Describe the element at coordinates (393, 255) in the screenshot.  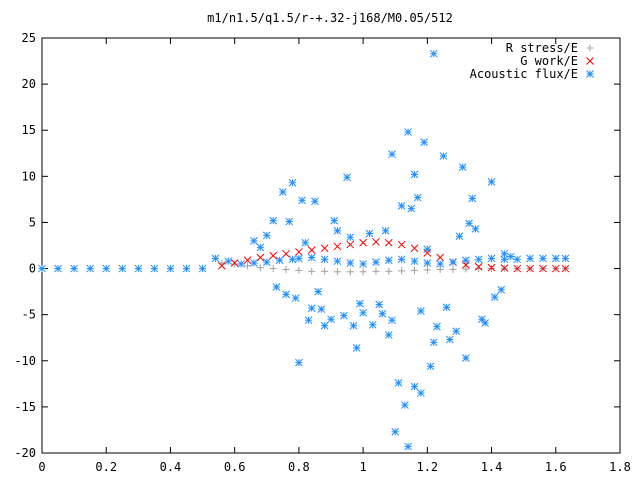
I see `series-g-work-e` at that location.